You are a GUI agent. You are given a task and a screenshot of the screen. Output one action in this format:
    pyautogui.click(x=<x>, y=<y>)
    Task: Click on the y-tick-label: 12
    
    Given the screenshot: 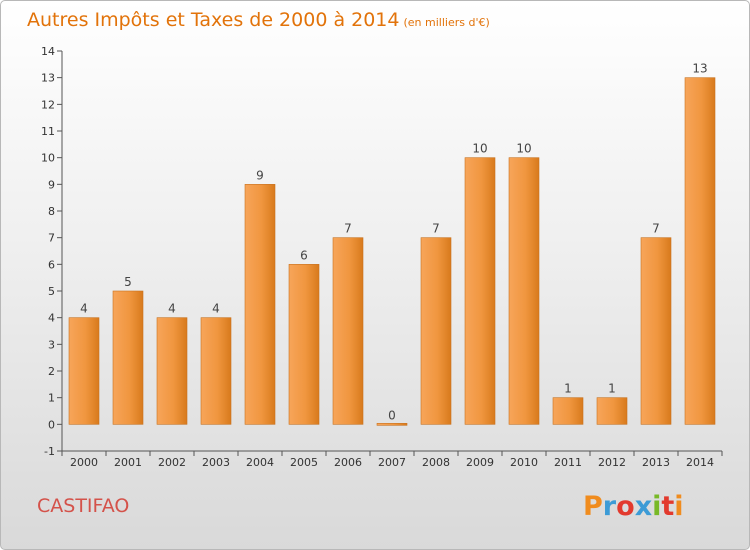 What is the action you would take?
    pyautogui.click(x=48, y=104)
    